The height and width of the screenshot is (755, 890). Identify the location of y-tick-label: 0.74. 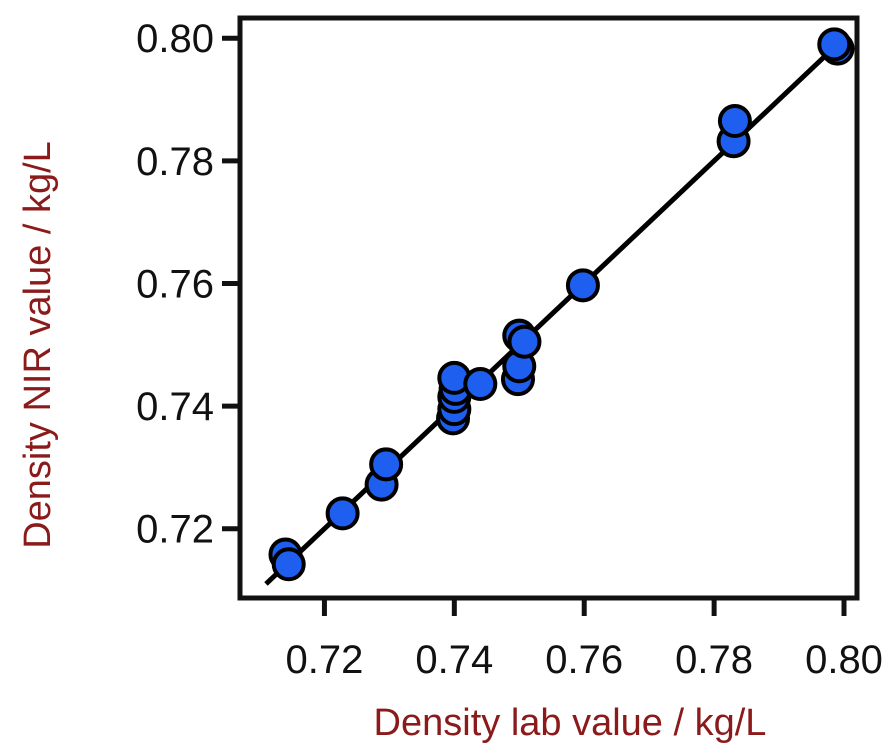
(175, 407).